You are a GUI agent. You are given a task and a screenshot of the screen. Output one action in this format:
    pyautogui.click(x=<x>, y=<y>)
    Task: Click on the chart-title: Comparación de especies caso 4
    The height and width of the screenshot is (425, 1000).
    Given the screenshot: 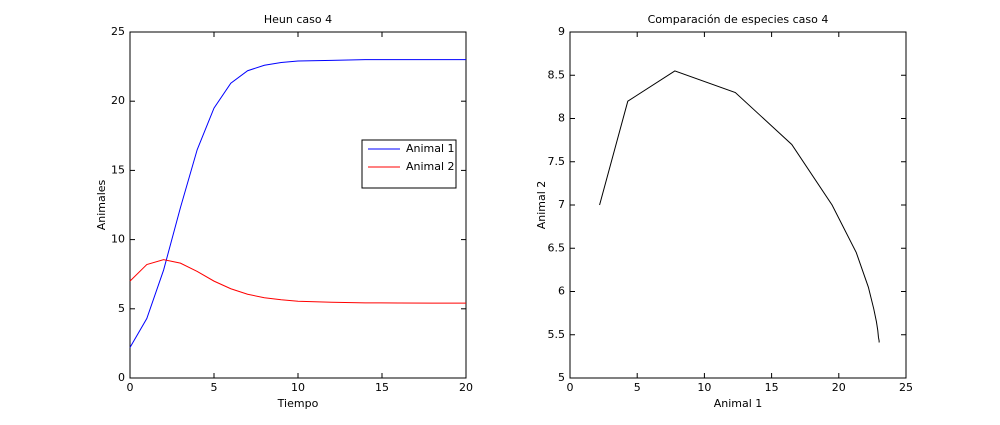 What is the action you would take?
    pyautogui.click(x=738, y=19)
    